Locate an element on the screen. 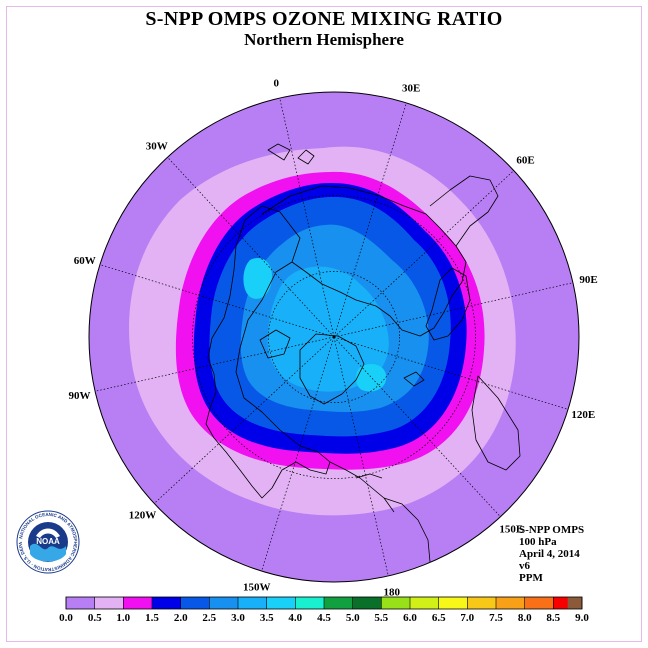  colorbar-label: 7.0 is located at coordinates (467, 618).